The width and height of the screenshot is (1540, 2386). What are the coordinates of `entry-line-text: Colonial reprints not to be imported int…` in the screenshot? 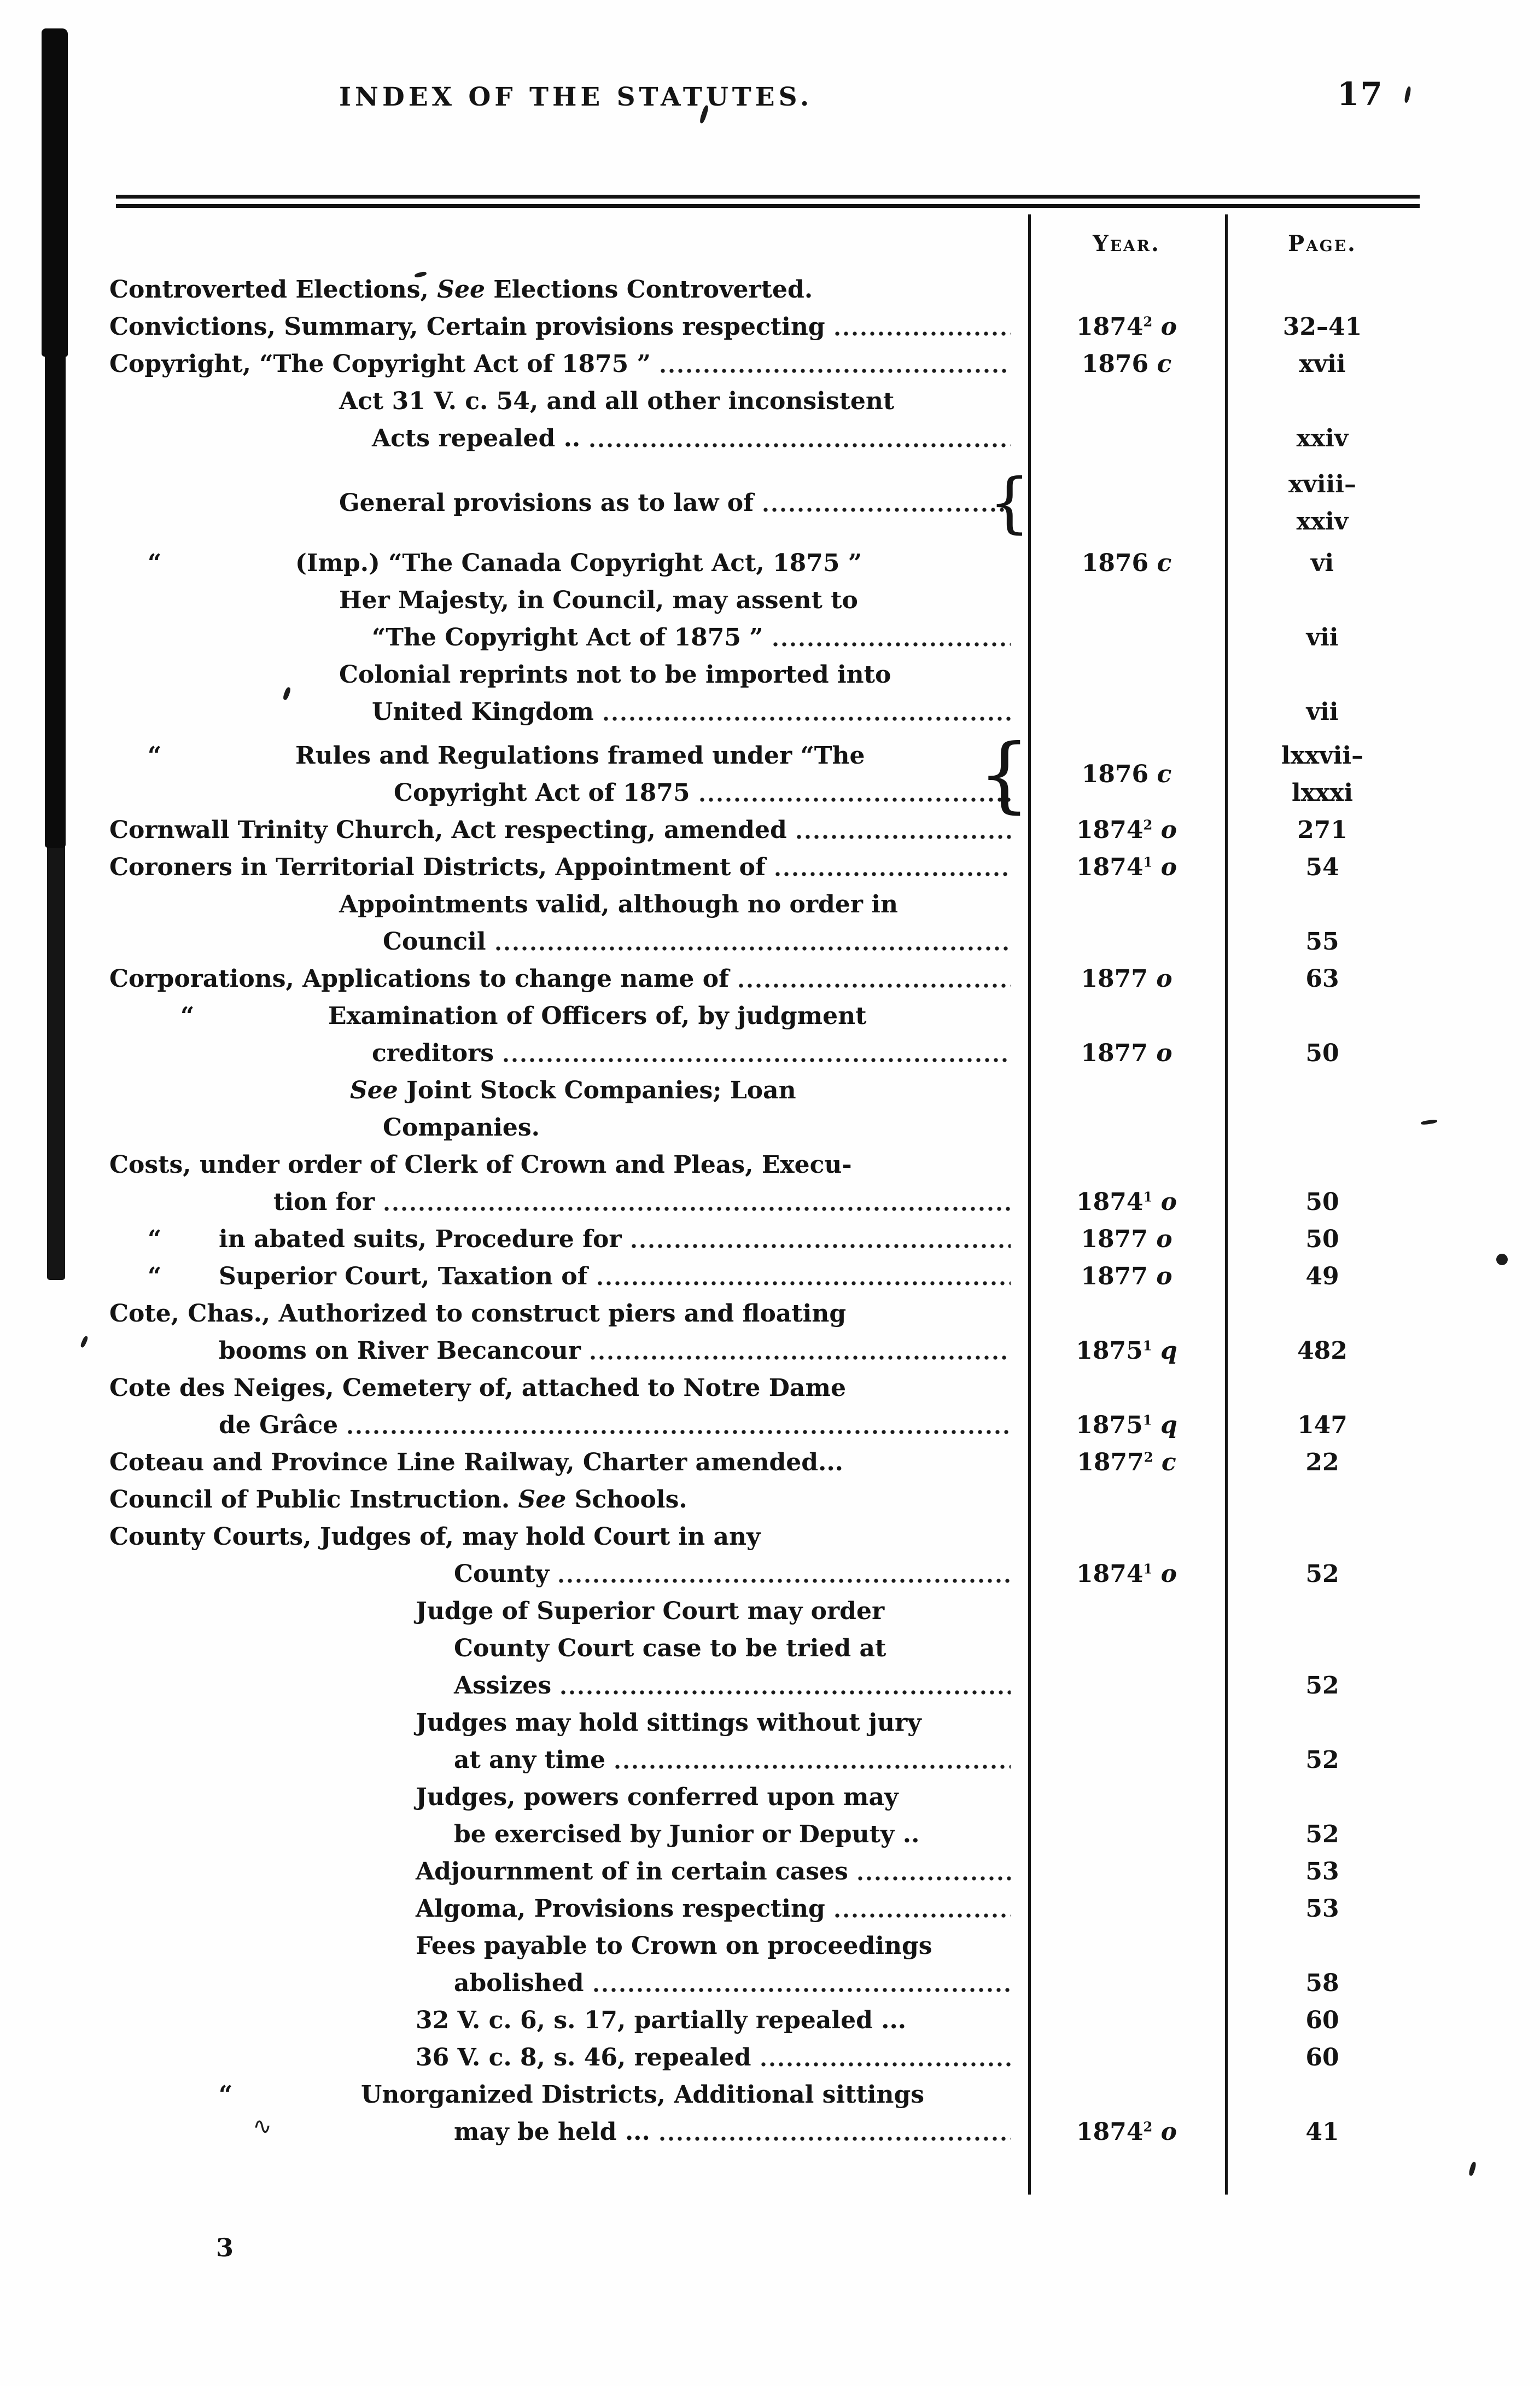 It's located at (615, 675).